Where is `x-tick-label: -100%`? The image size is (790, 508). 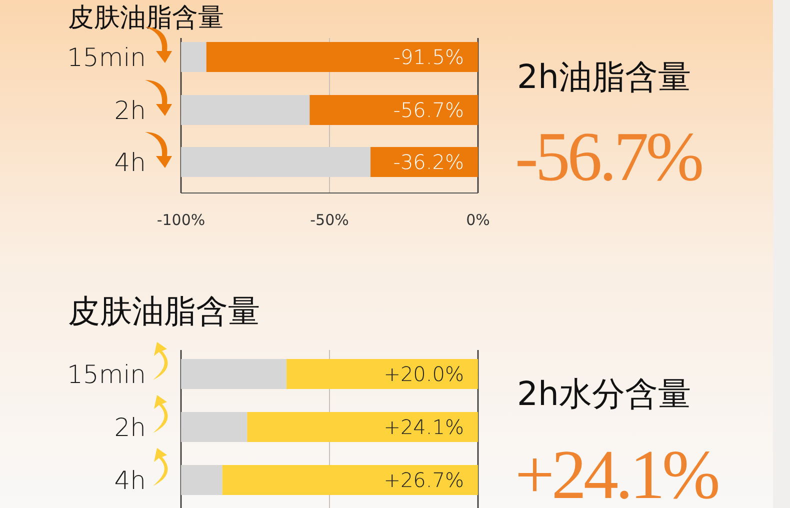
x-tick-label: -100% is located at coordinates (181, 220).